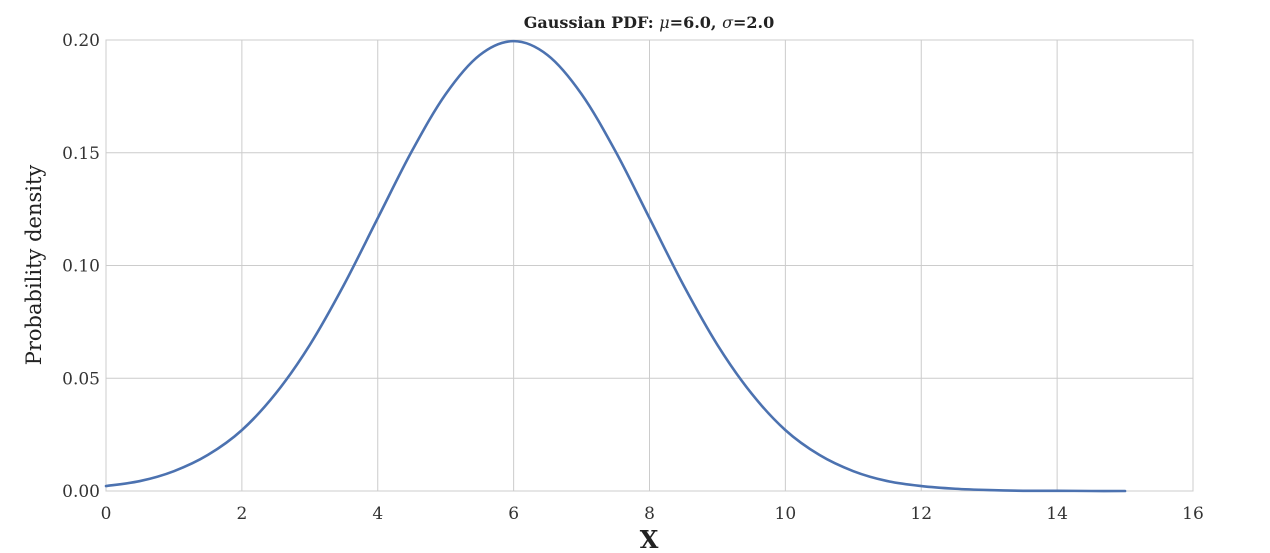 The image size is (1270, 553). I want to click on y-tick-label: 0.15, so click(81, 154).